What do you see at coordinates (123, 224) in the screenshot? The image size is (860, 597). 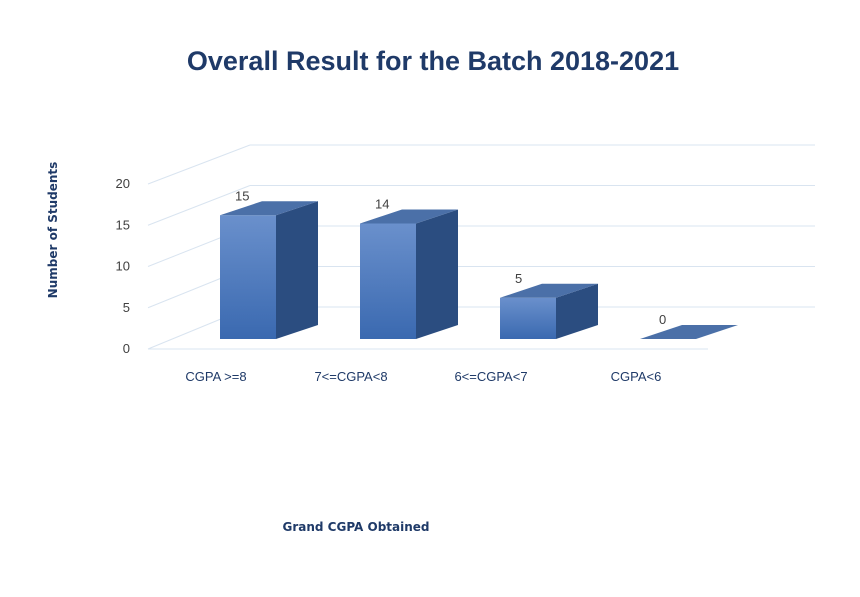 I see `y-tick-label-3: 15` at bounding box center [123, 224].